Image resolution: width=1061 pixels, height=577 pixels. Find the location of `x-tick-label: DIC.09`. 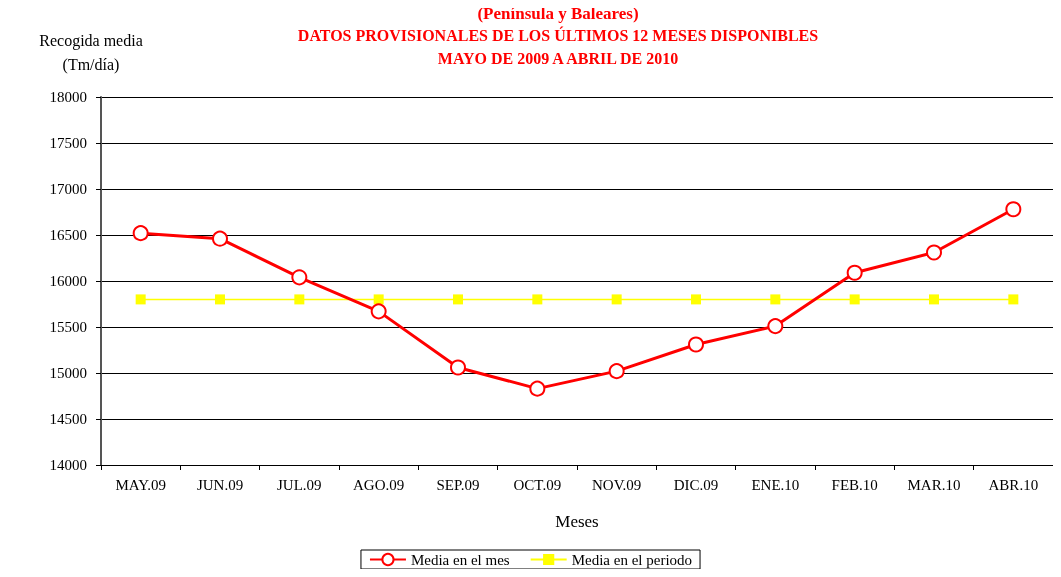

x-tick-label: DIC.09 is located at coordinates (696, 484).